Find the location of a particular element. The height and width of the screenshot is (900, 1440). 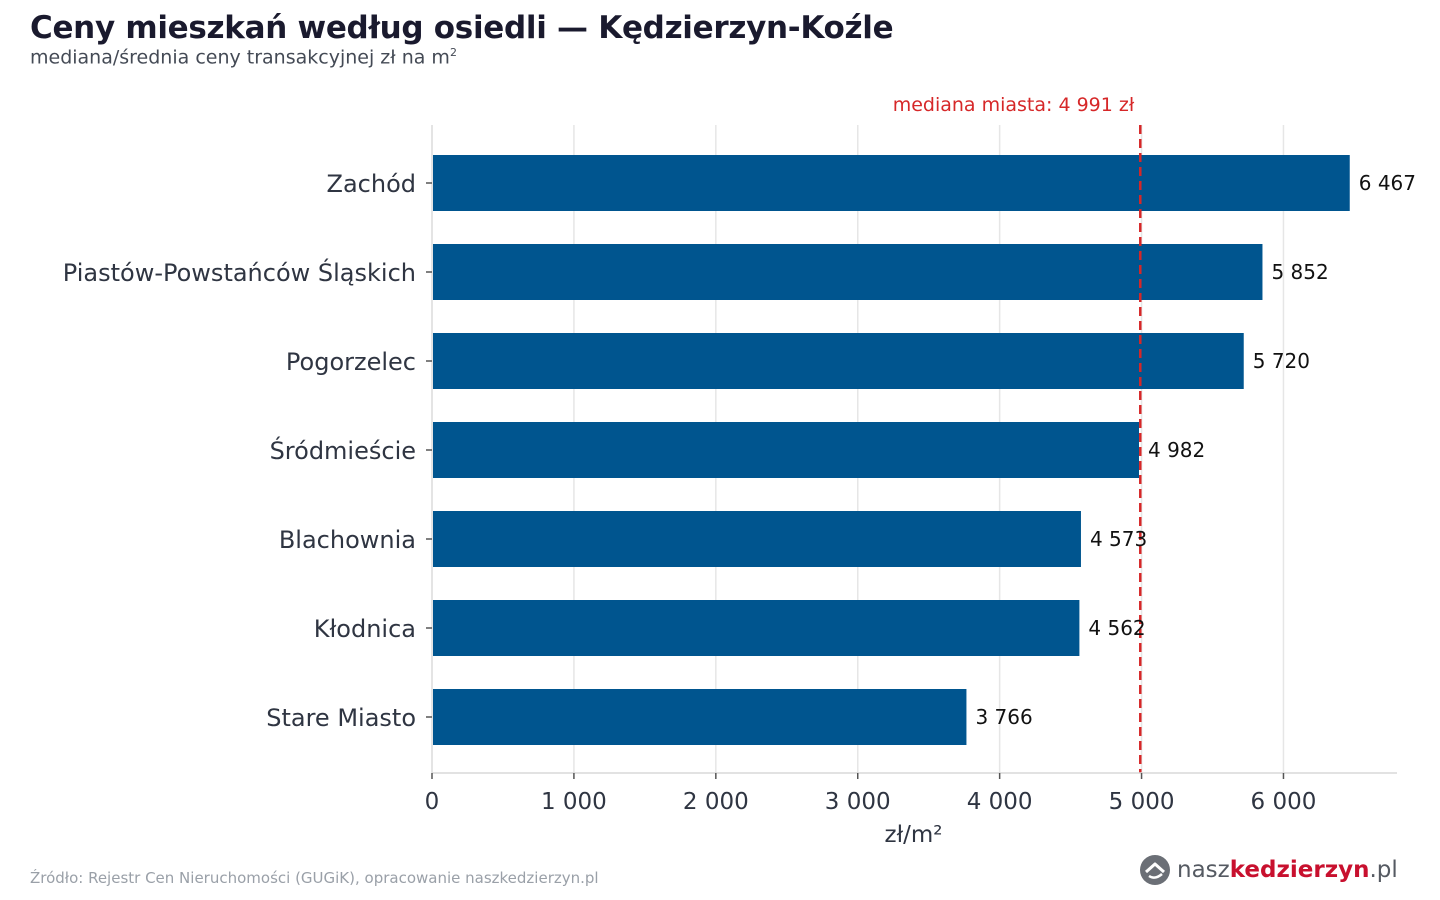

logo-text-nasz: nasz is located at coordinates (1203, 870).